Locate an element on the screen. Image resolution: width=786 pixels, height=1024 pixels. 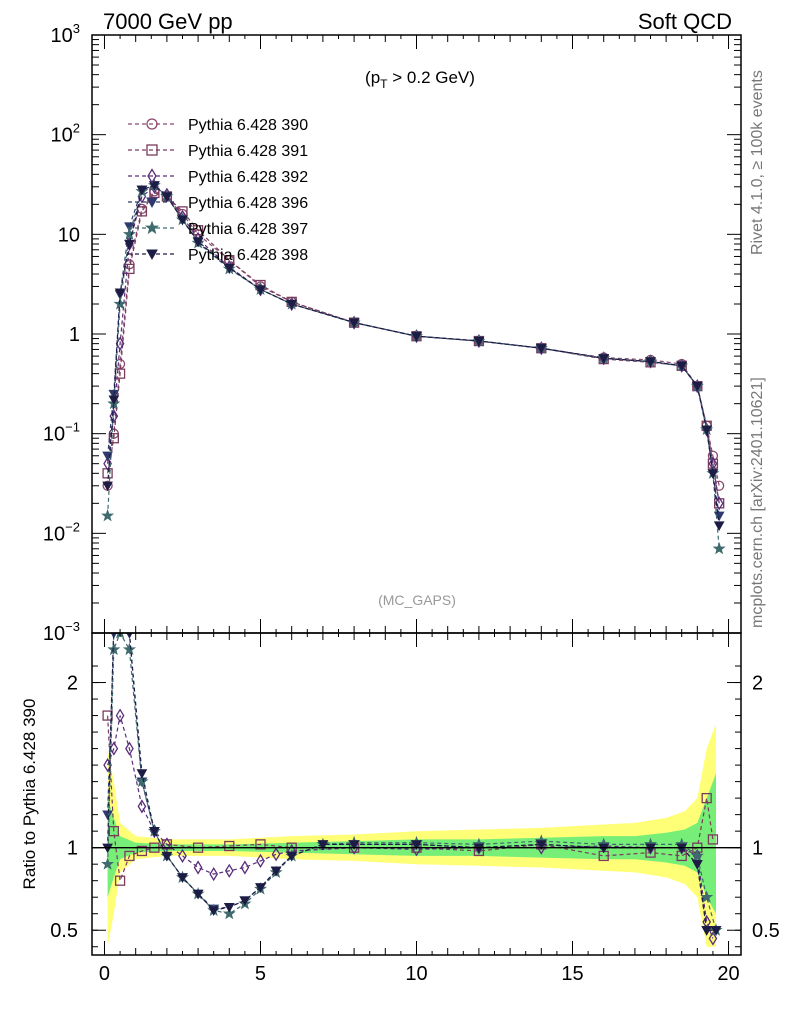
legend-label-2: Pythia 6.428 392 is located at coordinates (248, 177).